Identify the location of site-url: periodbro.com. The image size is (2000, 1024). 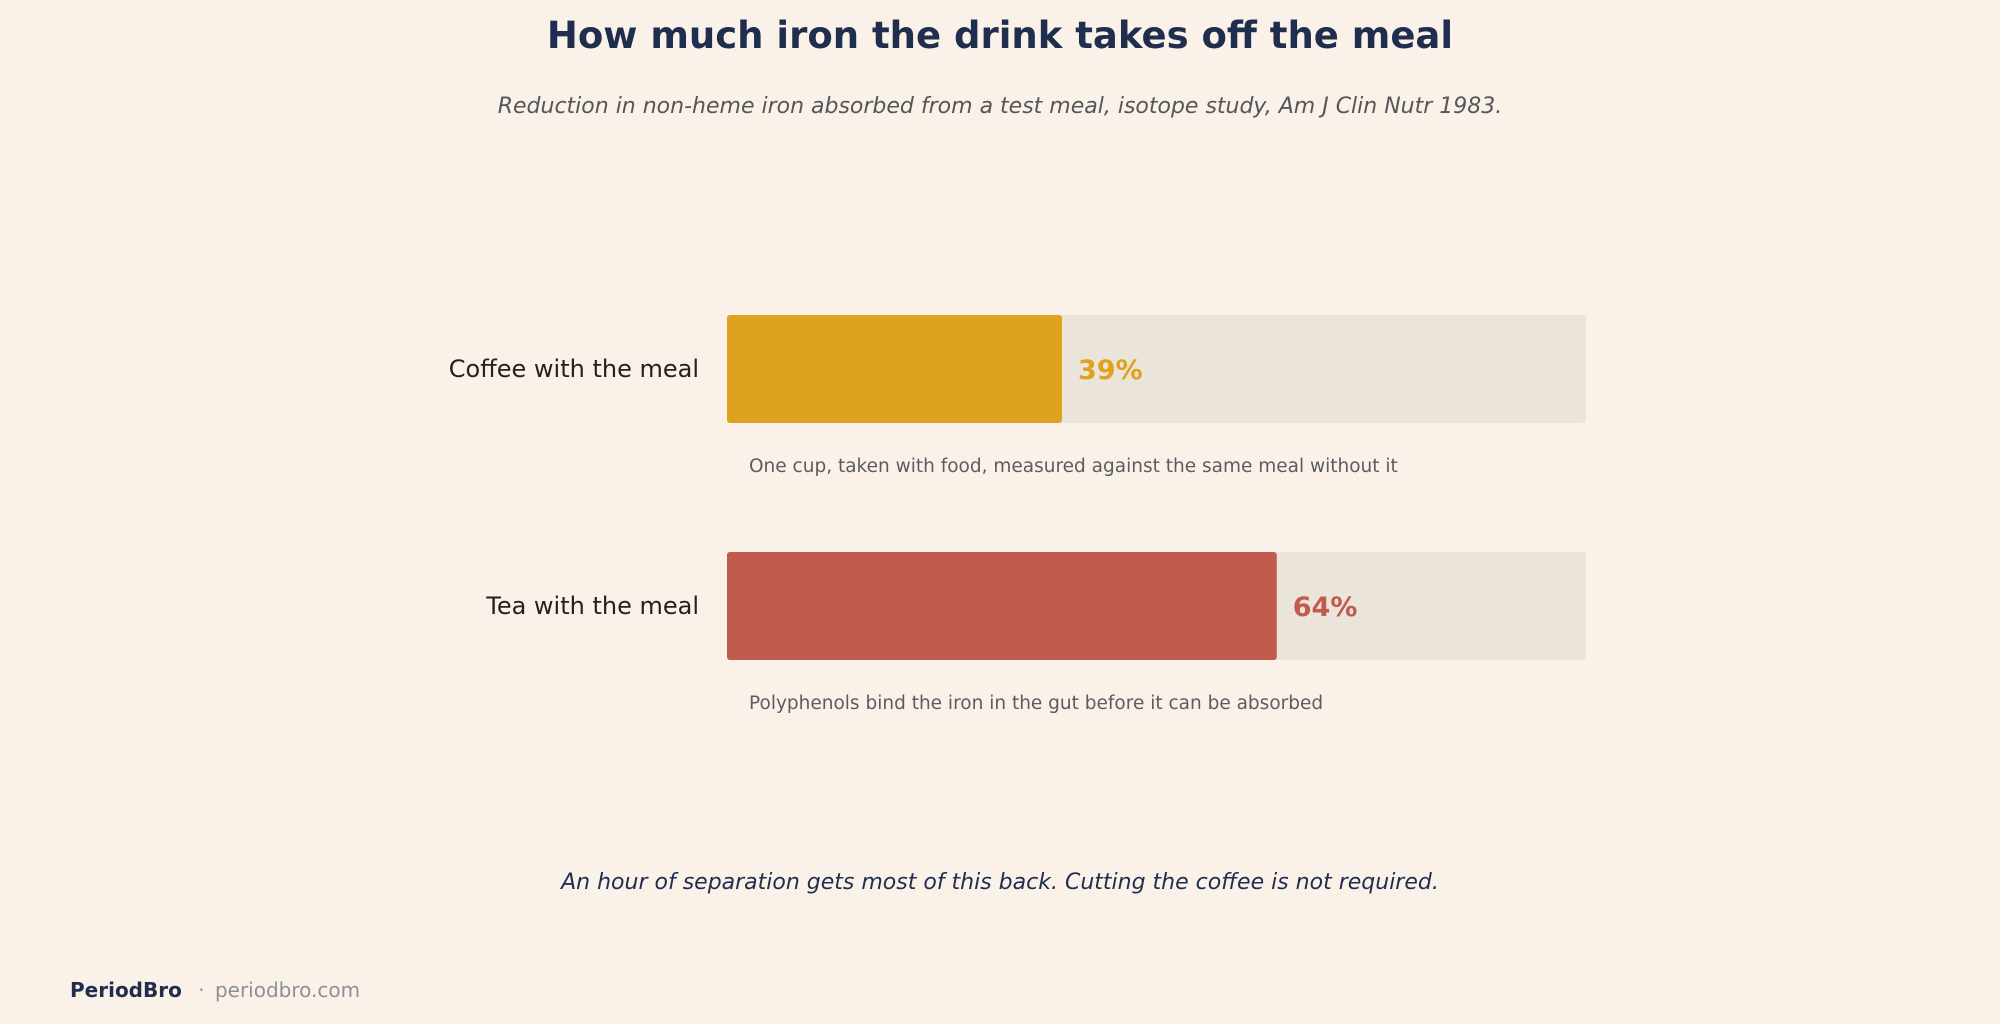
(287, 990).